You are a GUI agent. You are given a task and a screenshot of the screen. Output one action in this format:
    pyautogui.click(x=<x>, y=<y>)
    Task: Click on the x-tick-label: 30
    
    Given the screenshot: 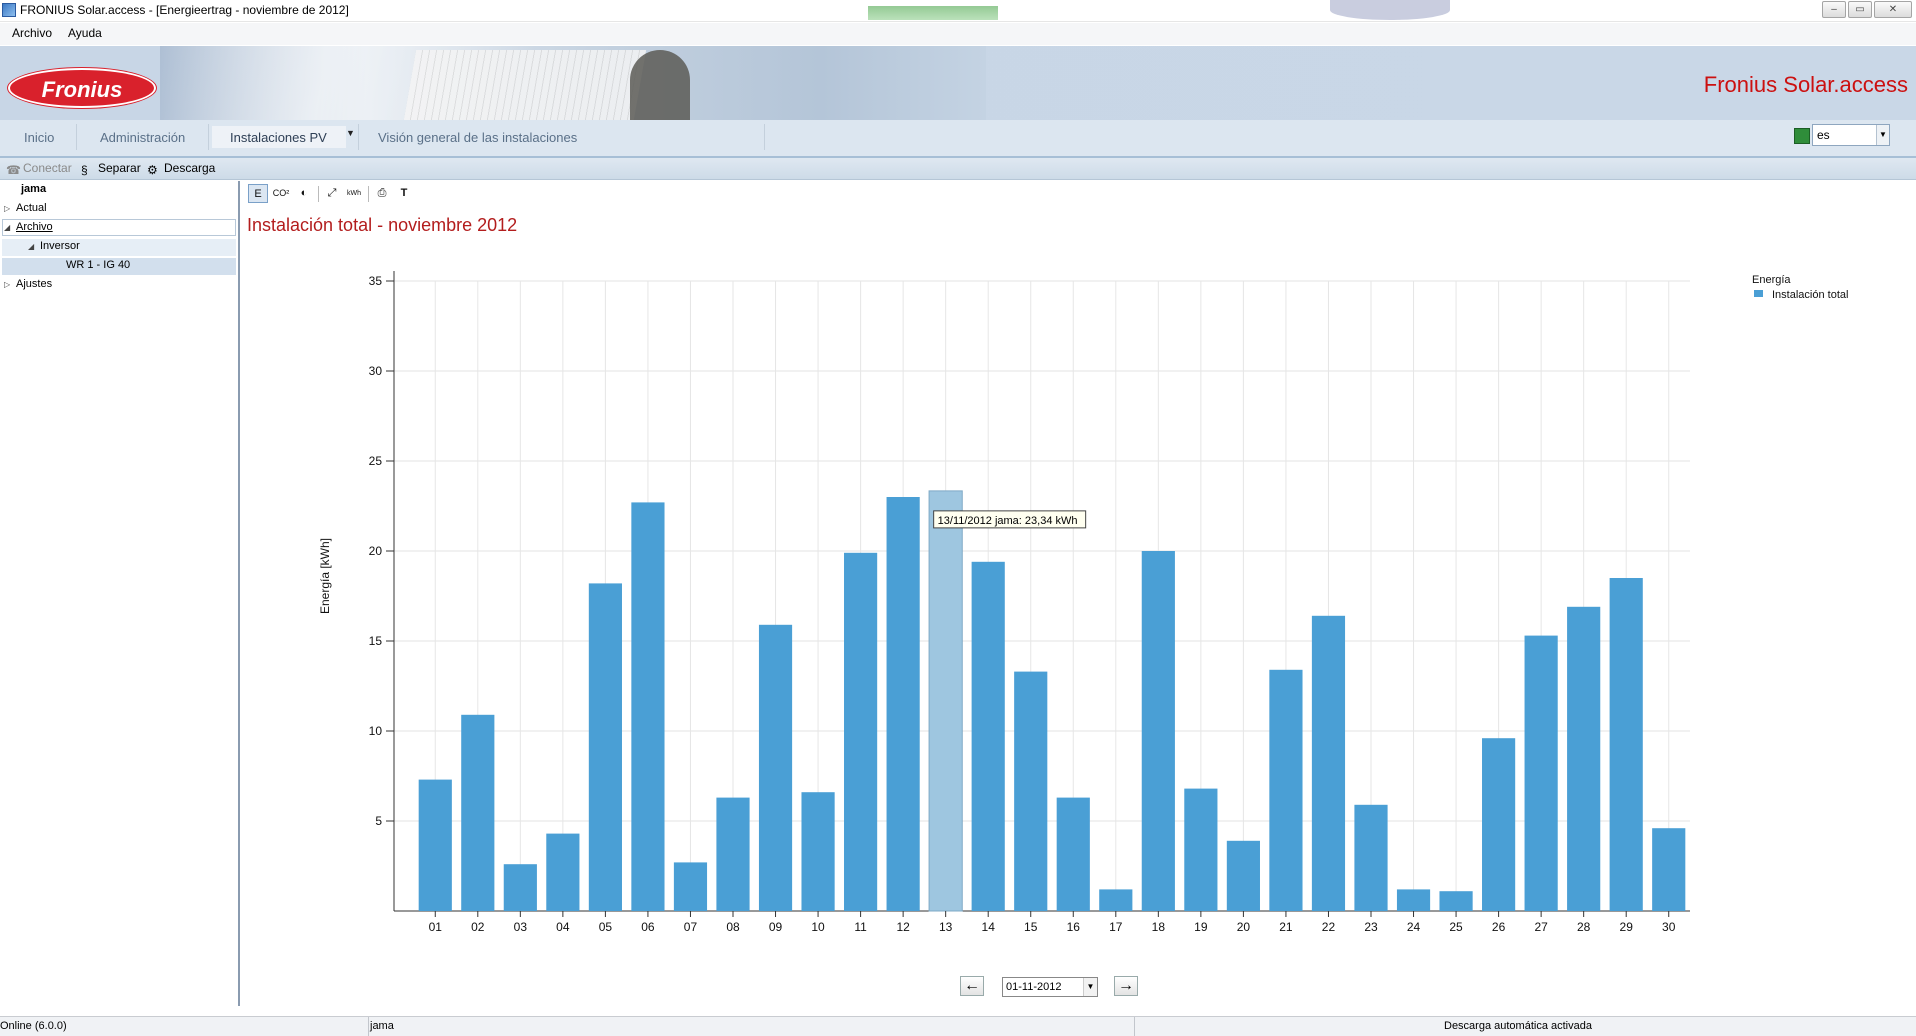 What is the action you would take?
    pyautogui.click(x=1669, y=927)
    